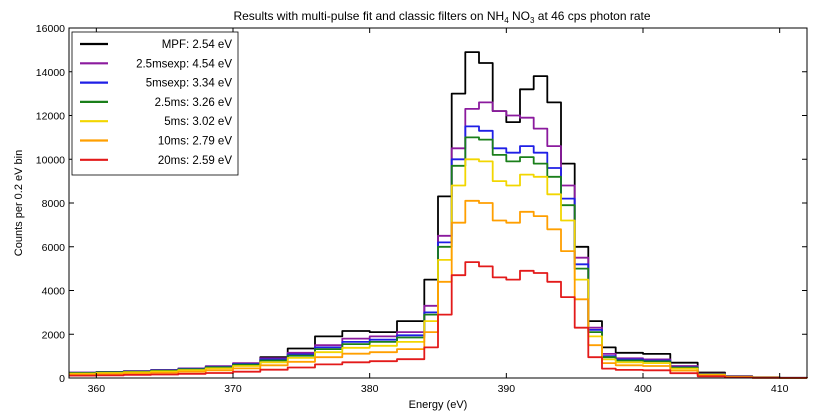 The height and width of the screenshot is (415, 830). What do you see at coordinates (507, 389) in the screenshot?
I see `x-tick-label: 390` at bounding box center [507, 389].